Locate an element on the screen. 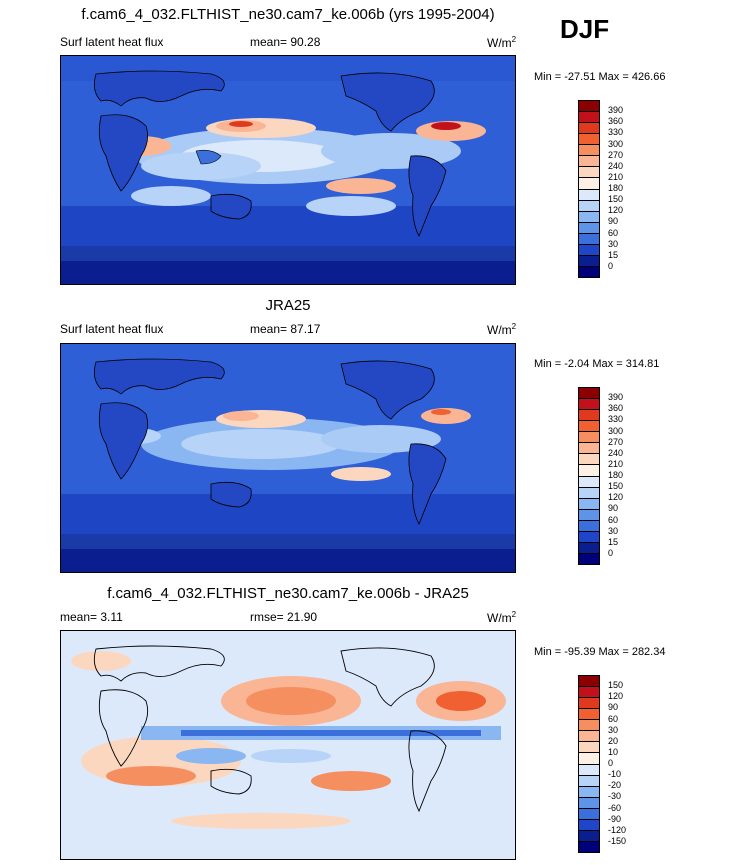  panel2-colorbar: 390 360 330 300 270 240 210 180 150 120 90 60 30 15 0 is located at coordinates (600, 476).